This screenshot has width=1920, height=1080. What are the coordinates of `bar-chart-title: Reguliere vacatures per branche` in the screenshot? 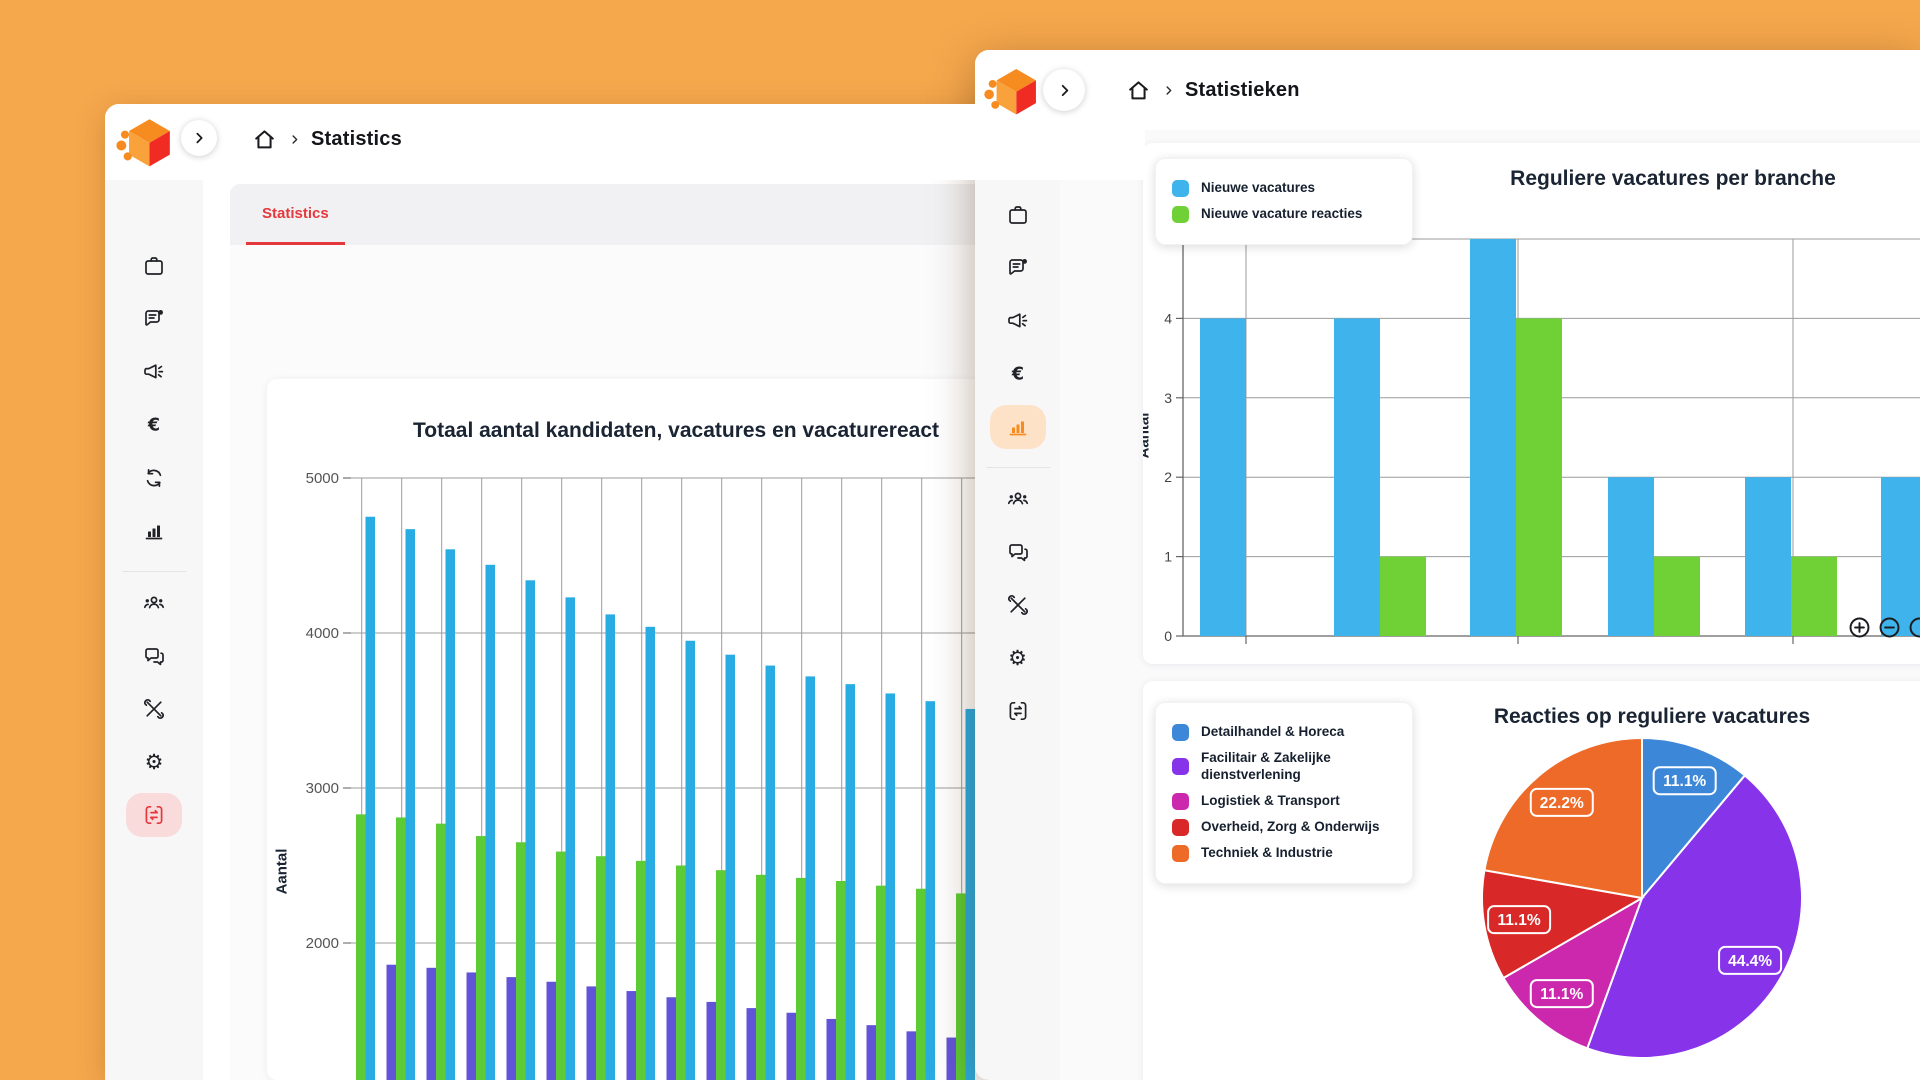 It's located at (1673, 178).